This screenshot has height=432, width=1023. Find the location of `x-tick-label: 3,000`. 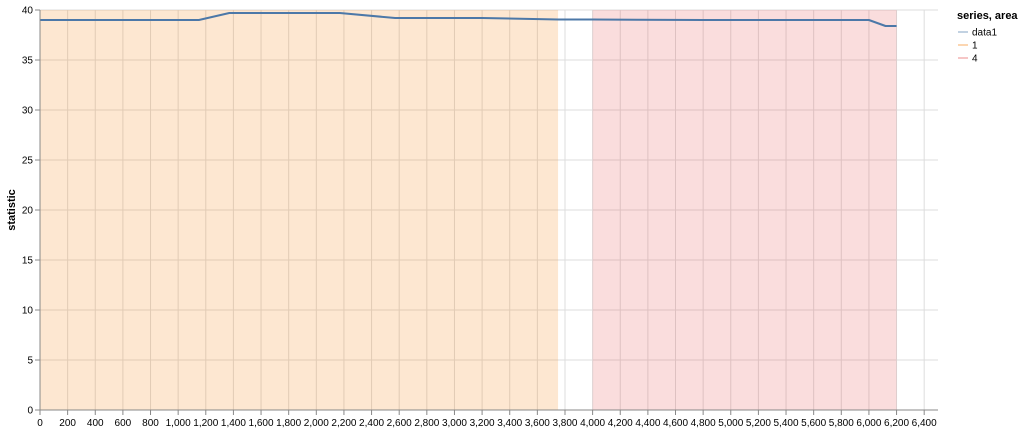

x-tick-label: 3,000 is located at coordinates (454, 423).